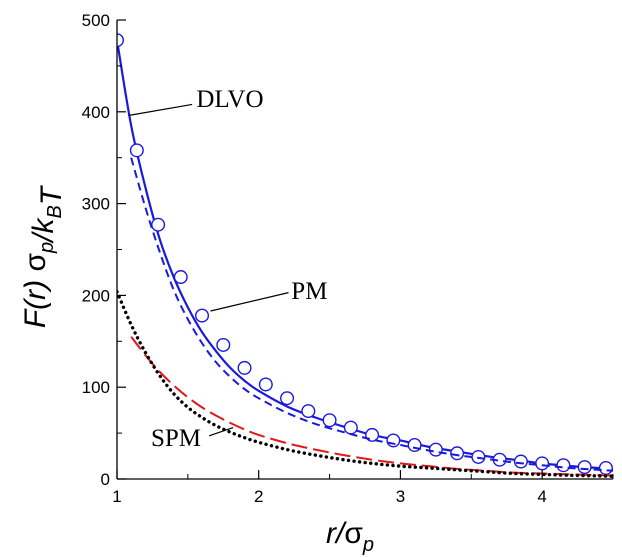 This screenshot has width=622, height=557. What do you see at coordinates (96, 112) in the screenshot?
I see `y-tick-label: 400` at bounding box center [96, 112].